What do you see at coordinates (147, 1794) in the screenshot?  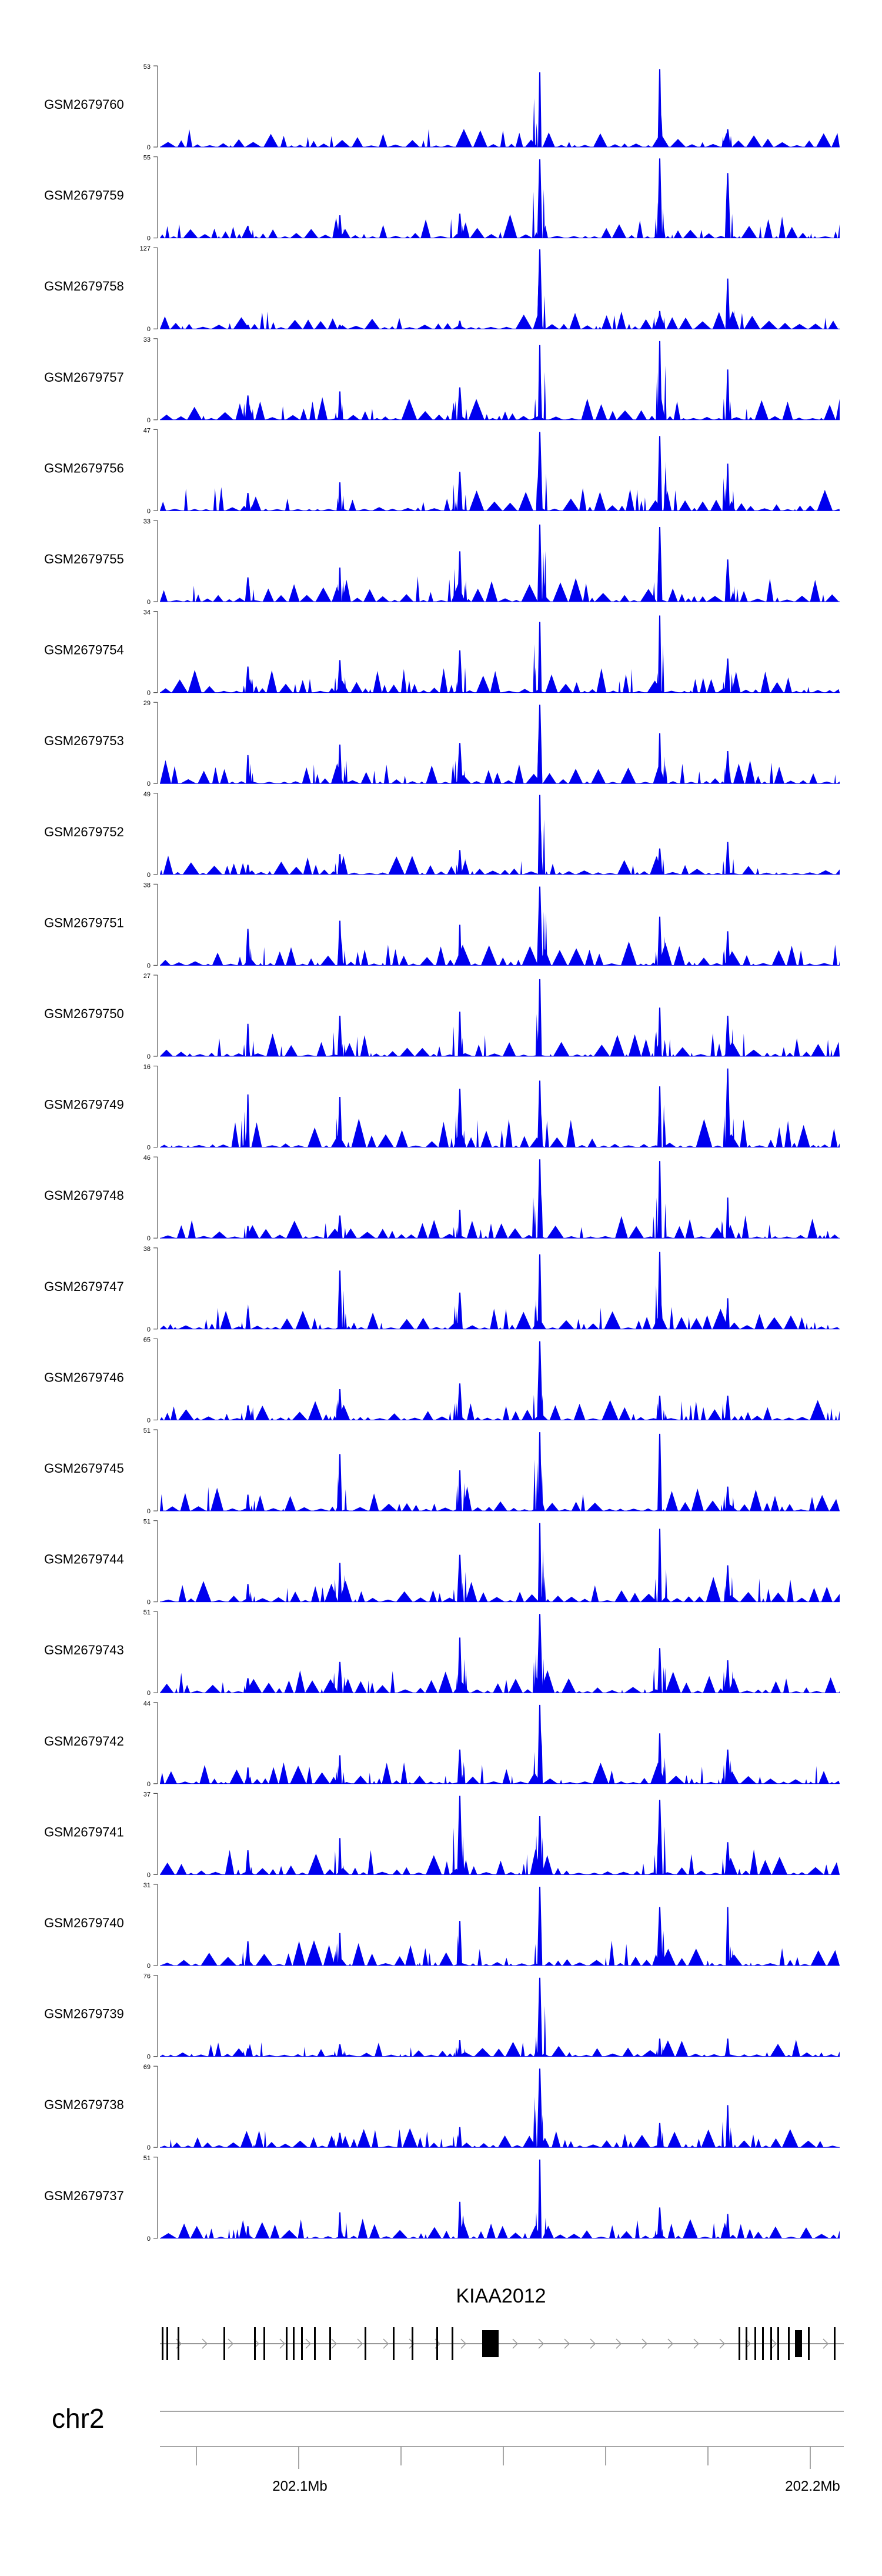 I see `track-ymax-label: 37` at bounding box center [147, 1794].